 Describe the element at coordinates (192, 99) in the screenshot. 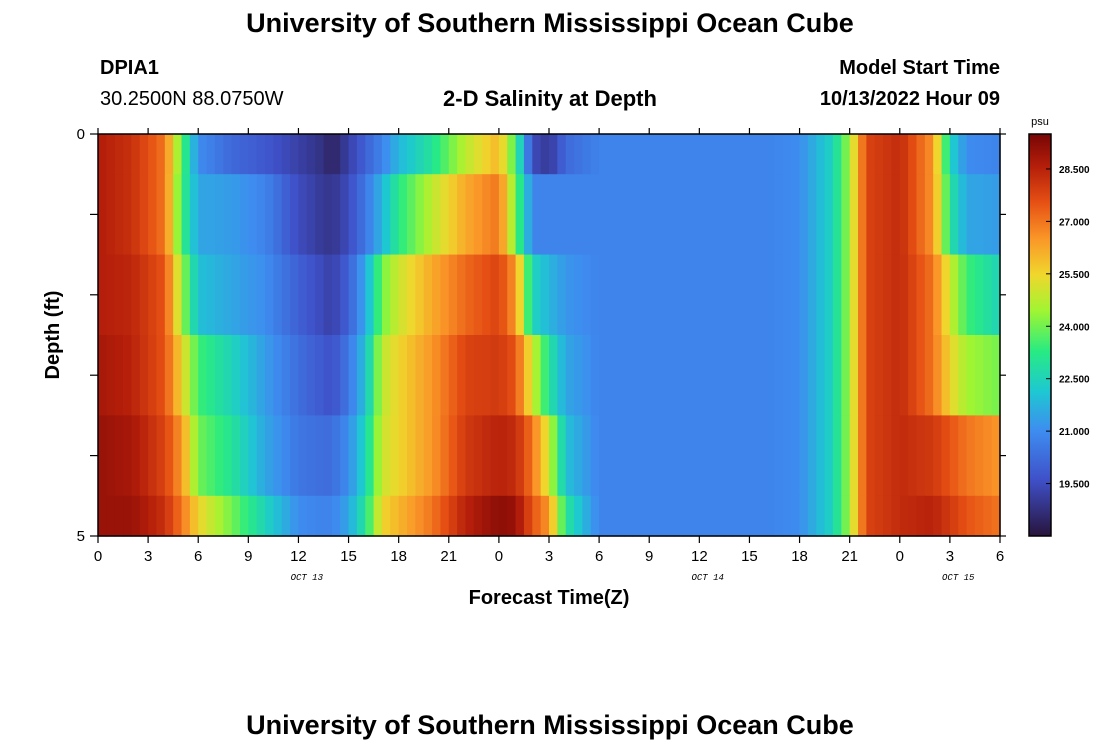

I see `station-coords: 30.2500N 88.0750W` at that location.